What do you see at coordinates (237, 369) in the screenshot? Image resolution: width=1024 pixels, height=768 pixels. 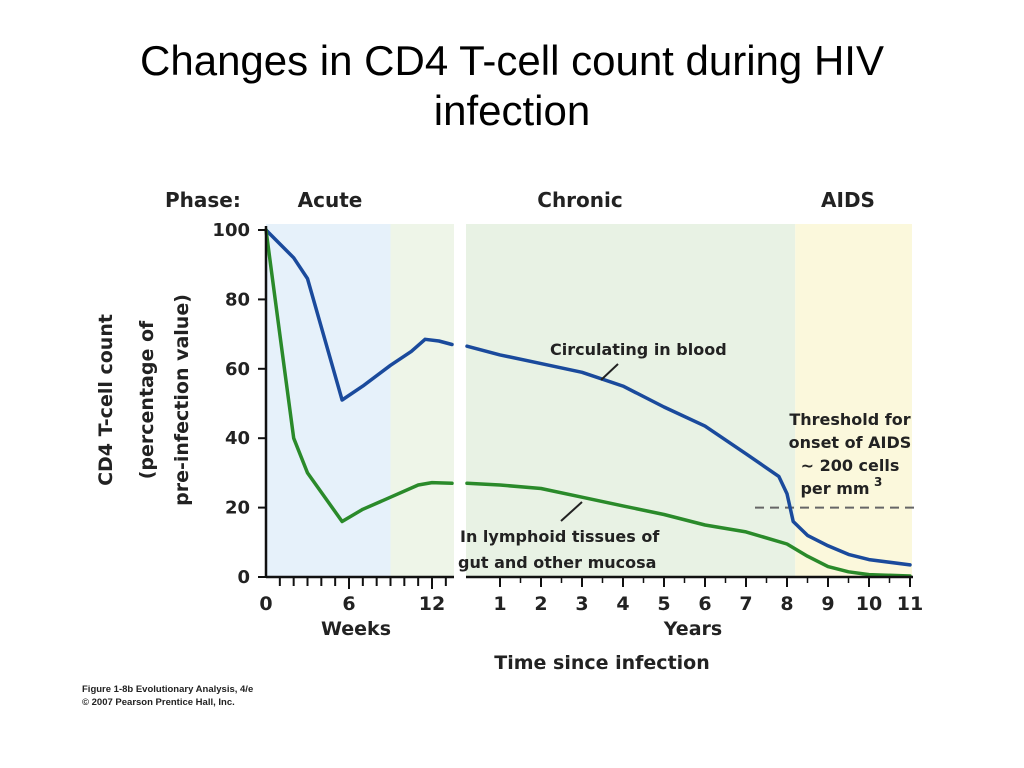 I see `y-tick-label-60: 60` at bounding box center [237, 369].